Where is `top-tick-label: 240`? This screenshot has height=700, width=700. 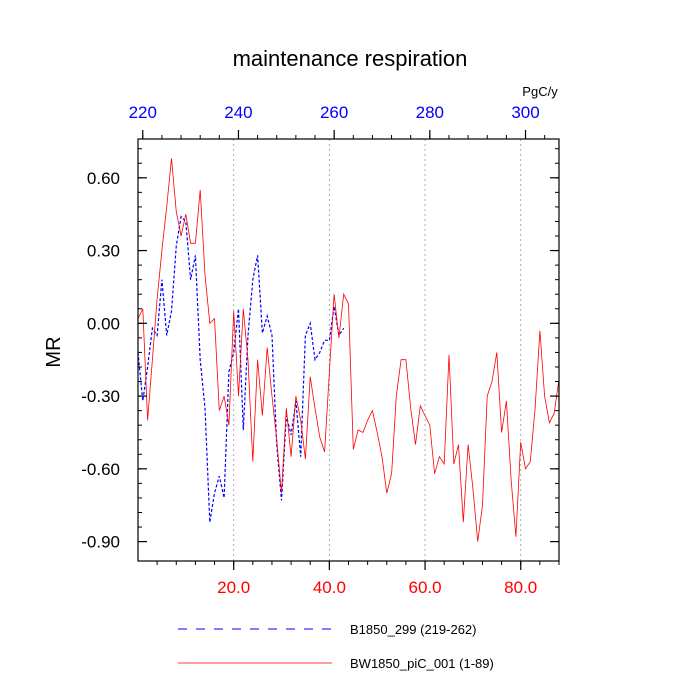
top-tick-label: 240 is located at coordinates (238, 112).